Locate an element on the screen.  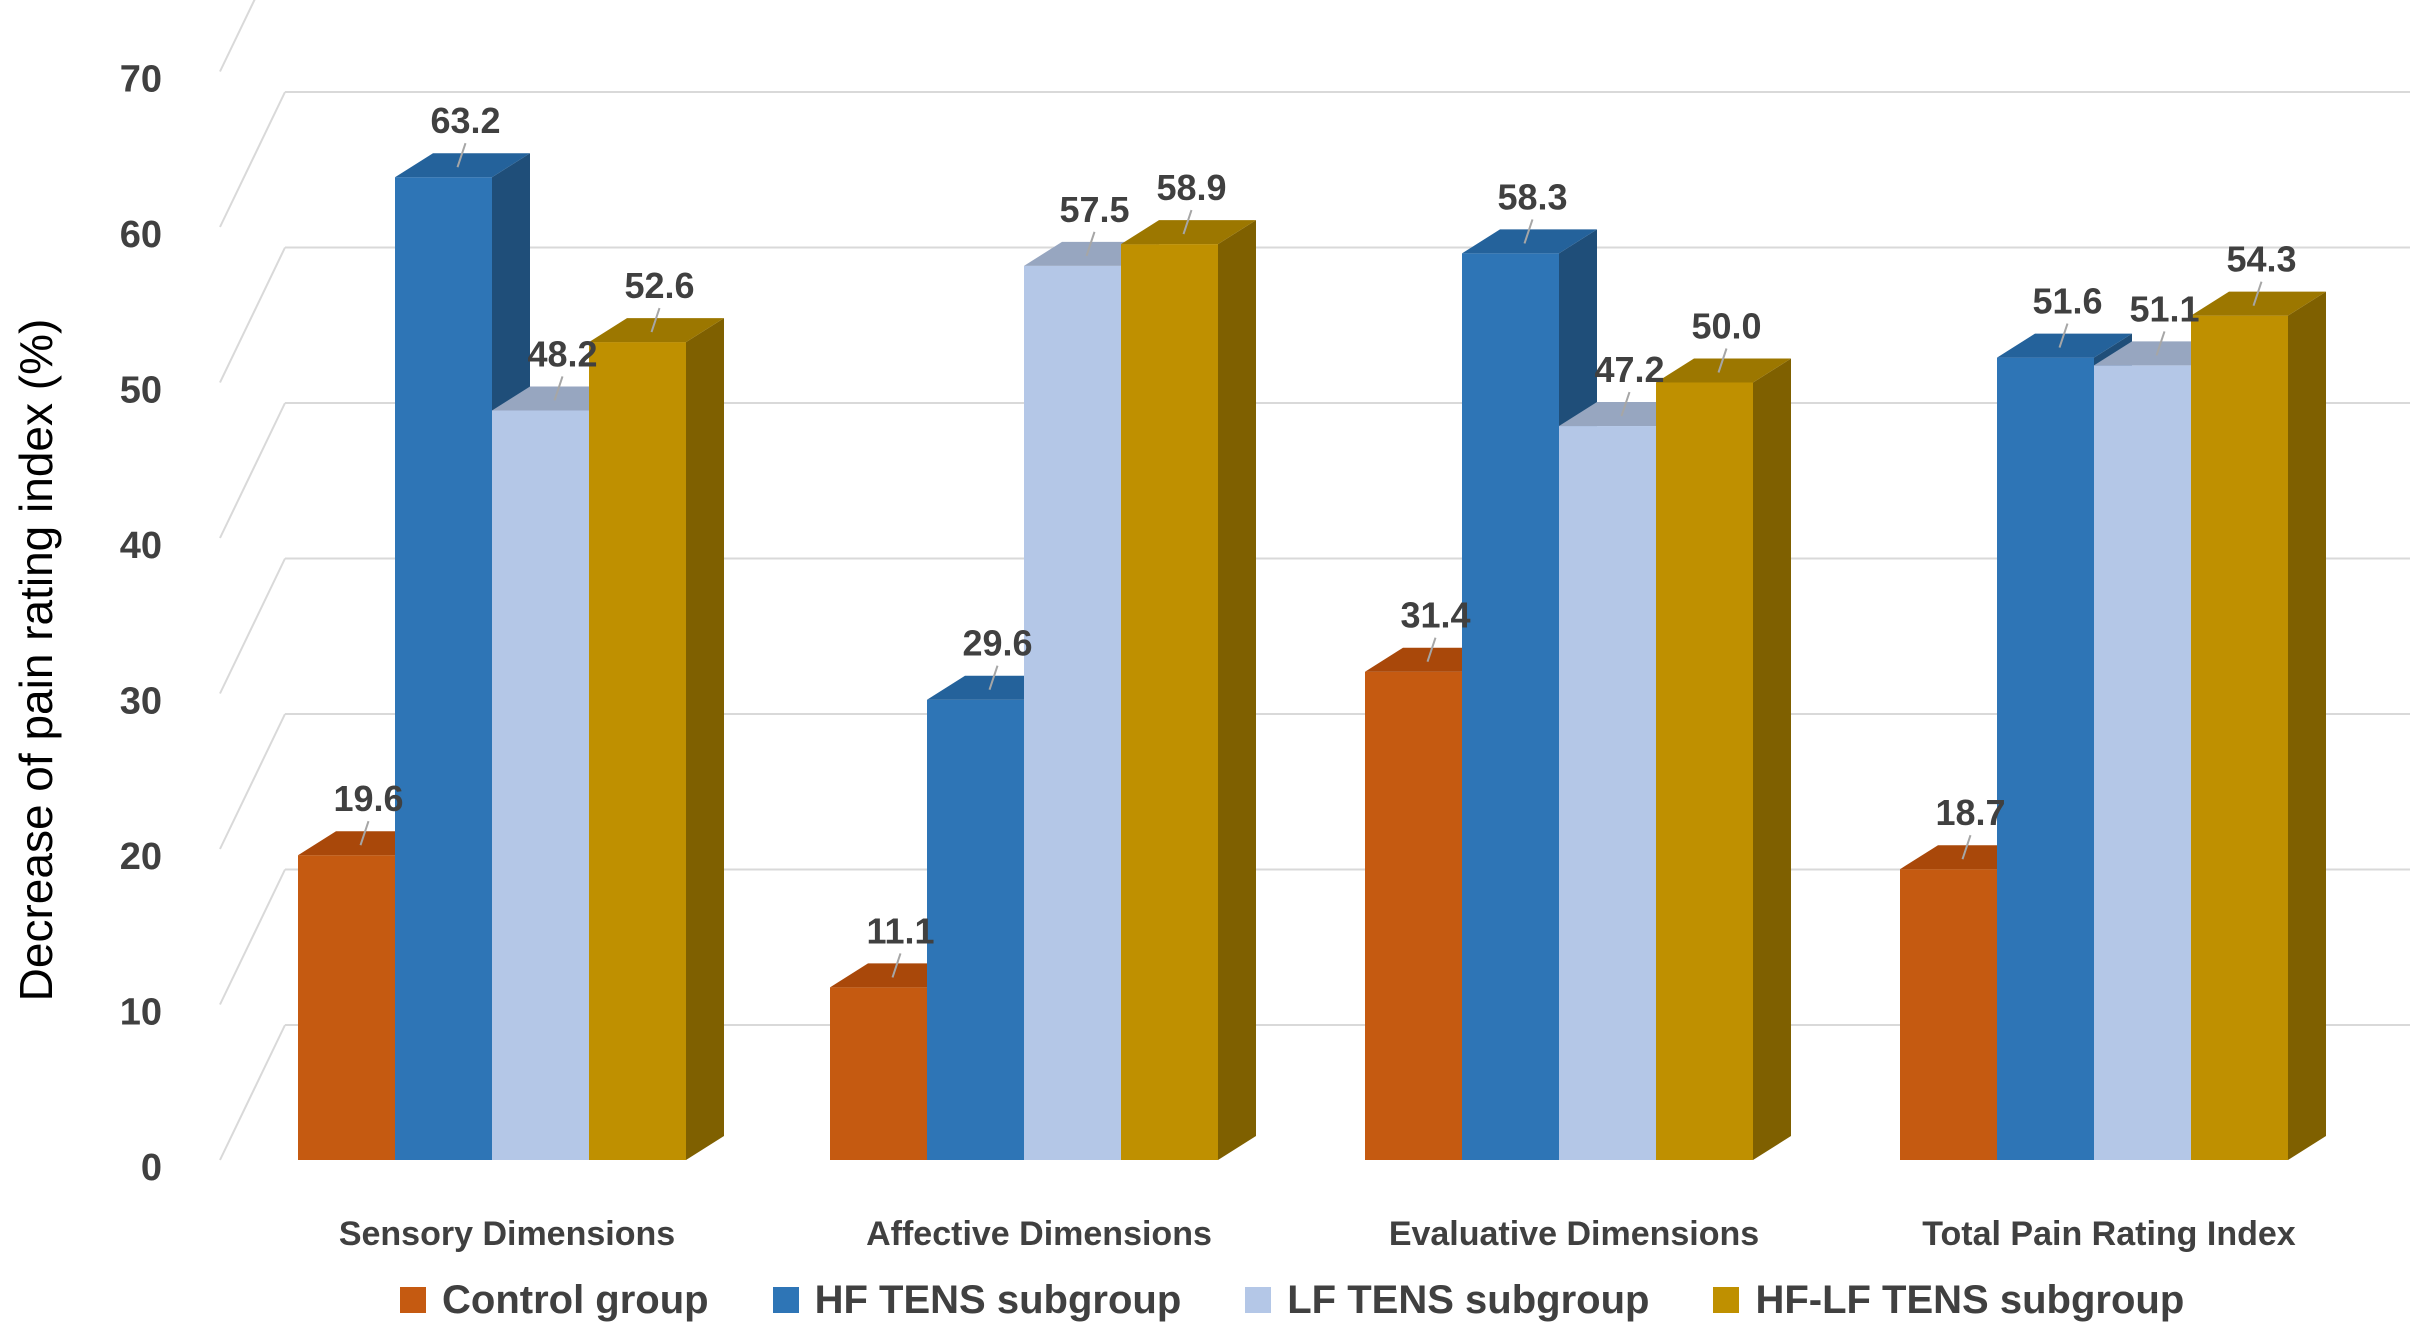
data-label: 47.2 is located at coordinates (1629, 369).